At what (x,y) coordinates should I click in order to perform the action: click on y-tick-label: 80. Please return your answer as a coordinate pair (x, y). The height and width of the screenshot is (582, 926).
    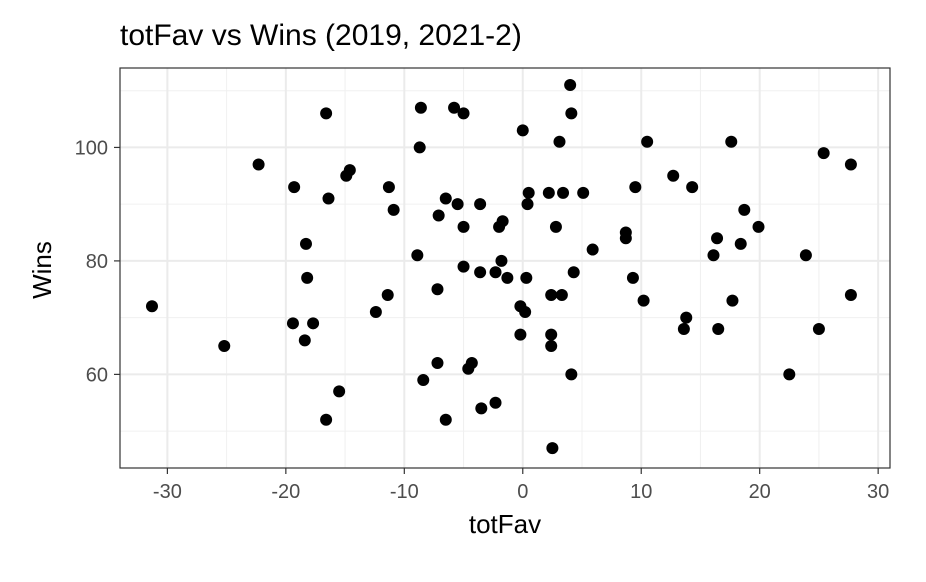
    Looking at the image, I should click on (97, 262).